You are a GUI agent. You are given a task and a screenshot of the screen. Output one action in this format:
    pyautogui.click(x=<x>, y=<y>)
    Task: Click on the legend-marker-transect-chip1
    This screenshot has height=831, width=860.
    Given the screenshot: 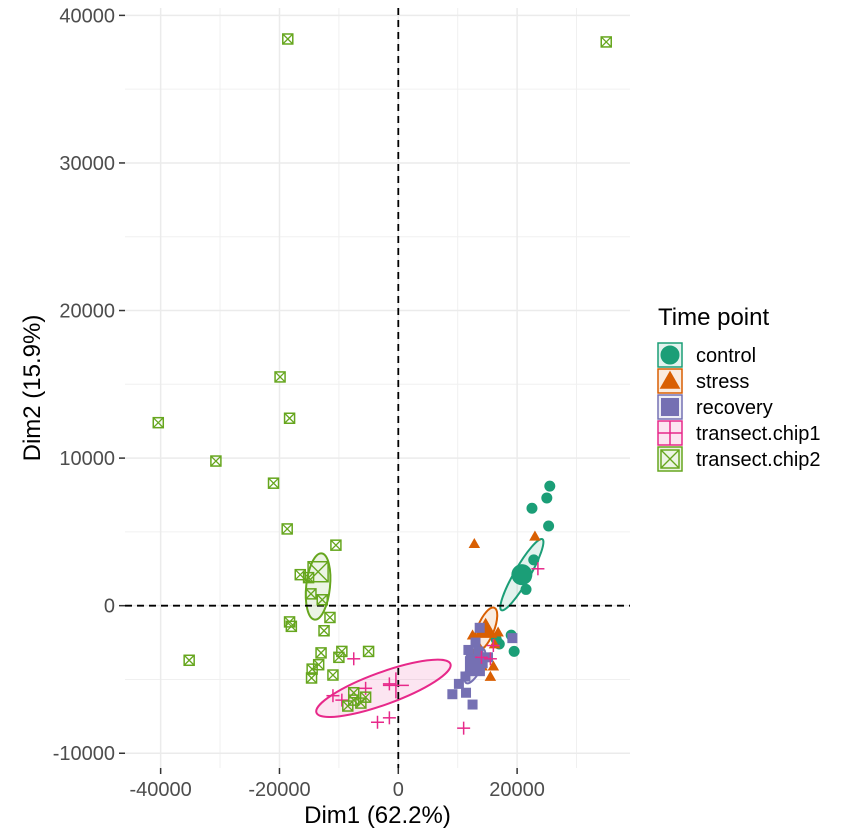 What is the action you would take?
    pyautogui.click(x=670, y=433)
    